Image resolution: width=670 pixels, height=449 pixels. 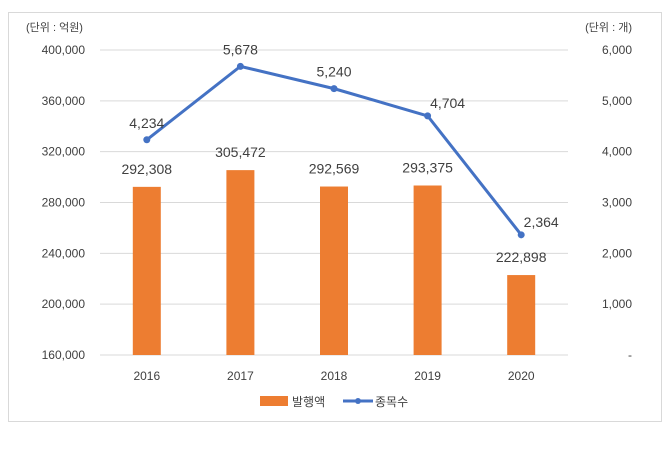 I want to click on left-tick-label: 240,000, so click(x=64, y=253).